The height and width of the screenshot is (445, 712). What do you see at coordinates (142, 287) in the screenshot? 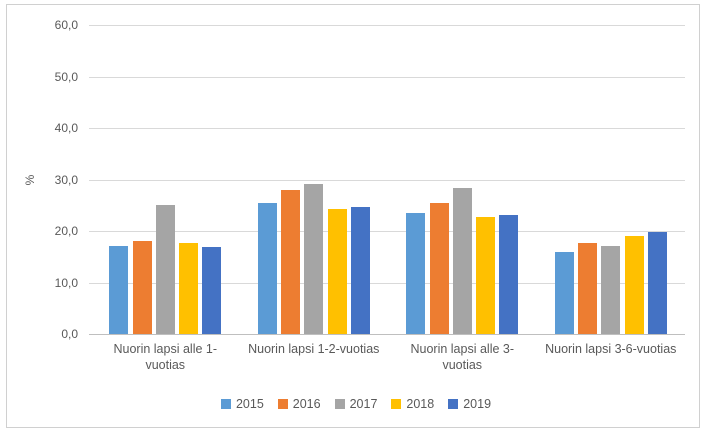
I see `bar-2016-category1` at bounding box center [142, 287].